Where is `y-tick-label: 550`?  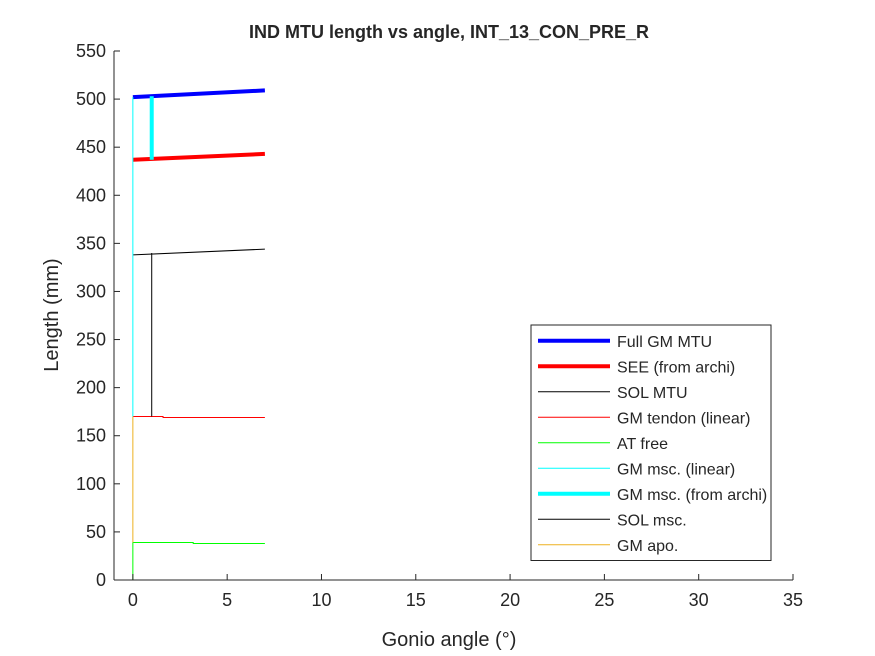 y-tick-label: 550 is located at coordinates (91, 51).